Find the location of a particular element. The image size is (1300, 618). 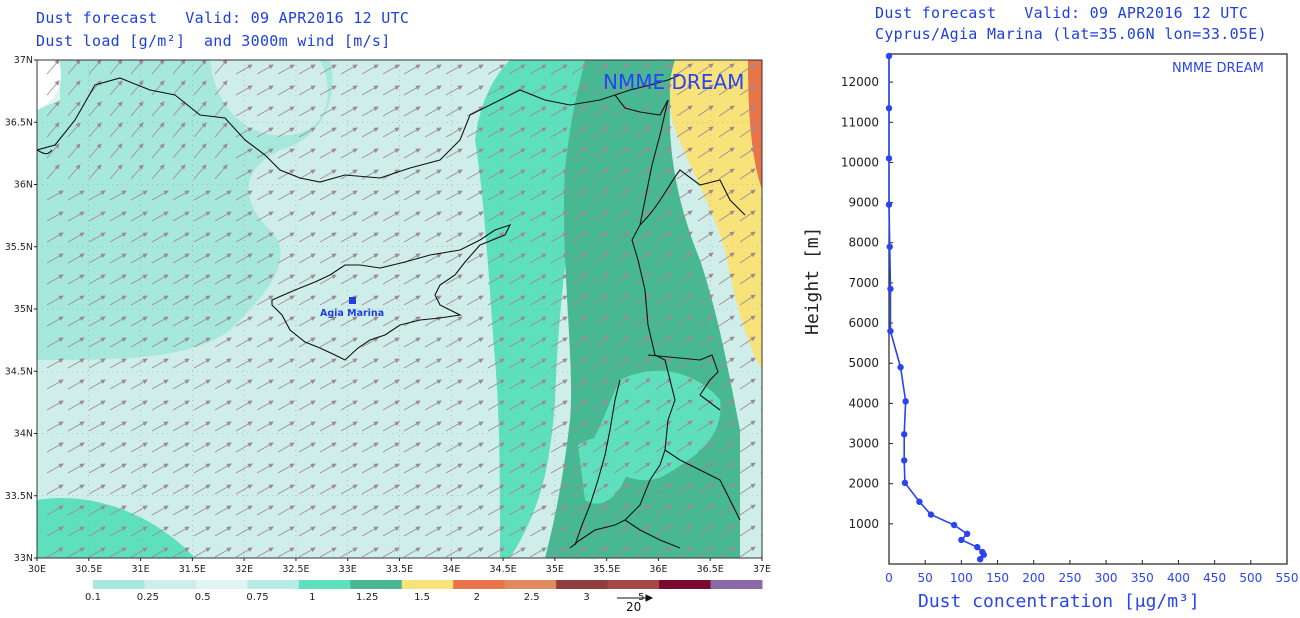

x-tick-label: 200 is located at coordinates (1033, 578).